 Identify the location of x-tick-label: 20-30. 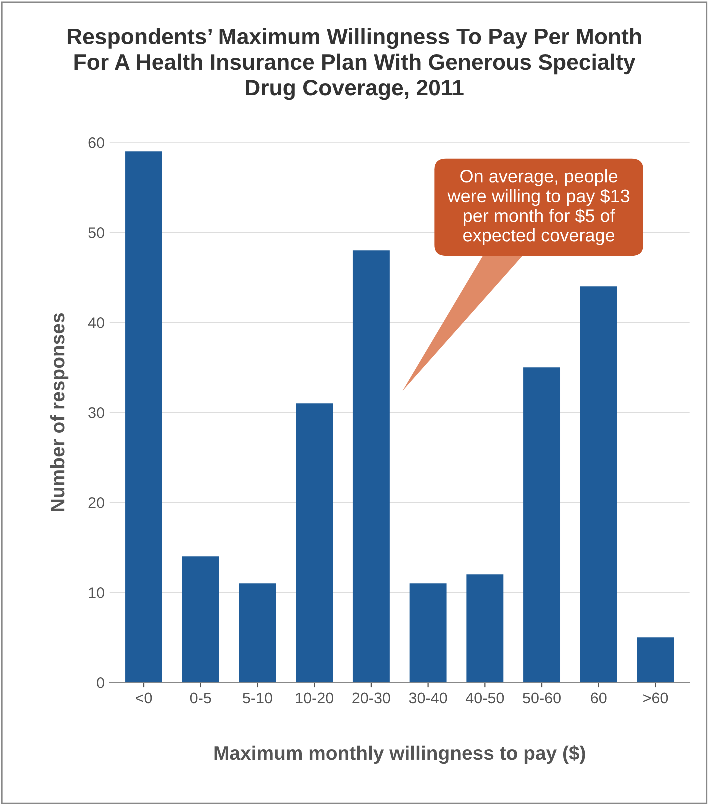
(371, 698).